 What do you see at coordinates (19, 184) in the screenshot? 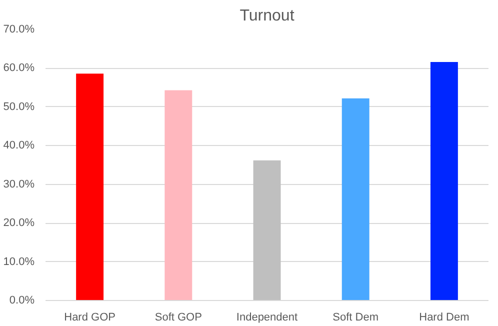
I see `y-tick-label: 30.0%` at bounding box center [19, 184].